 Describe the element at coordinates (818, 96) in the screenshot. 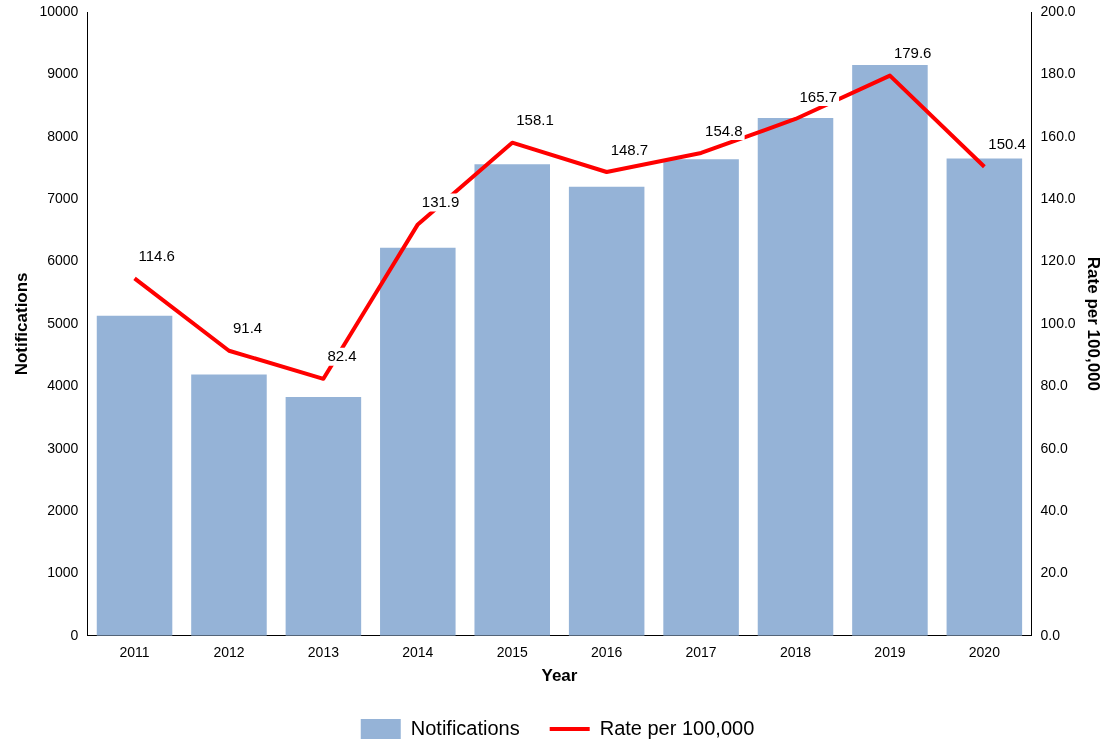

I see `data-label: 165.7` at that location.